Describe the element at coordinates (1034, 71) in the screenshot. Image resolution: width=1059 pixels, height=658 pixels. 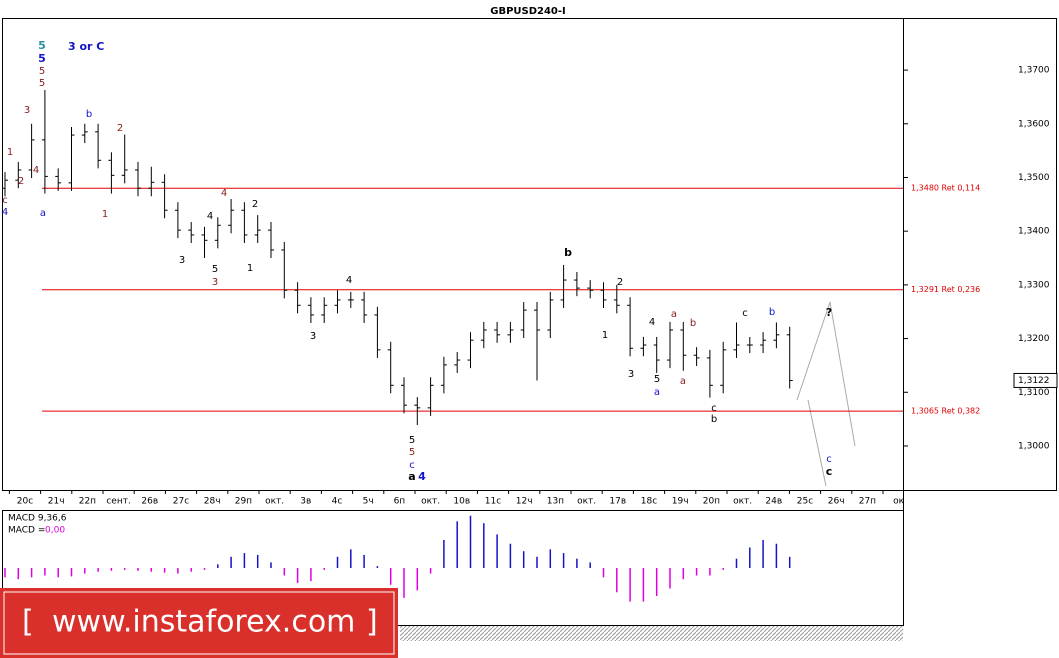
I see `y-tick-label: 1,3700` at that location.